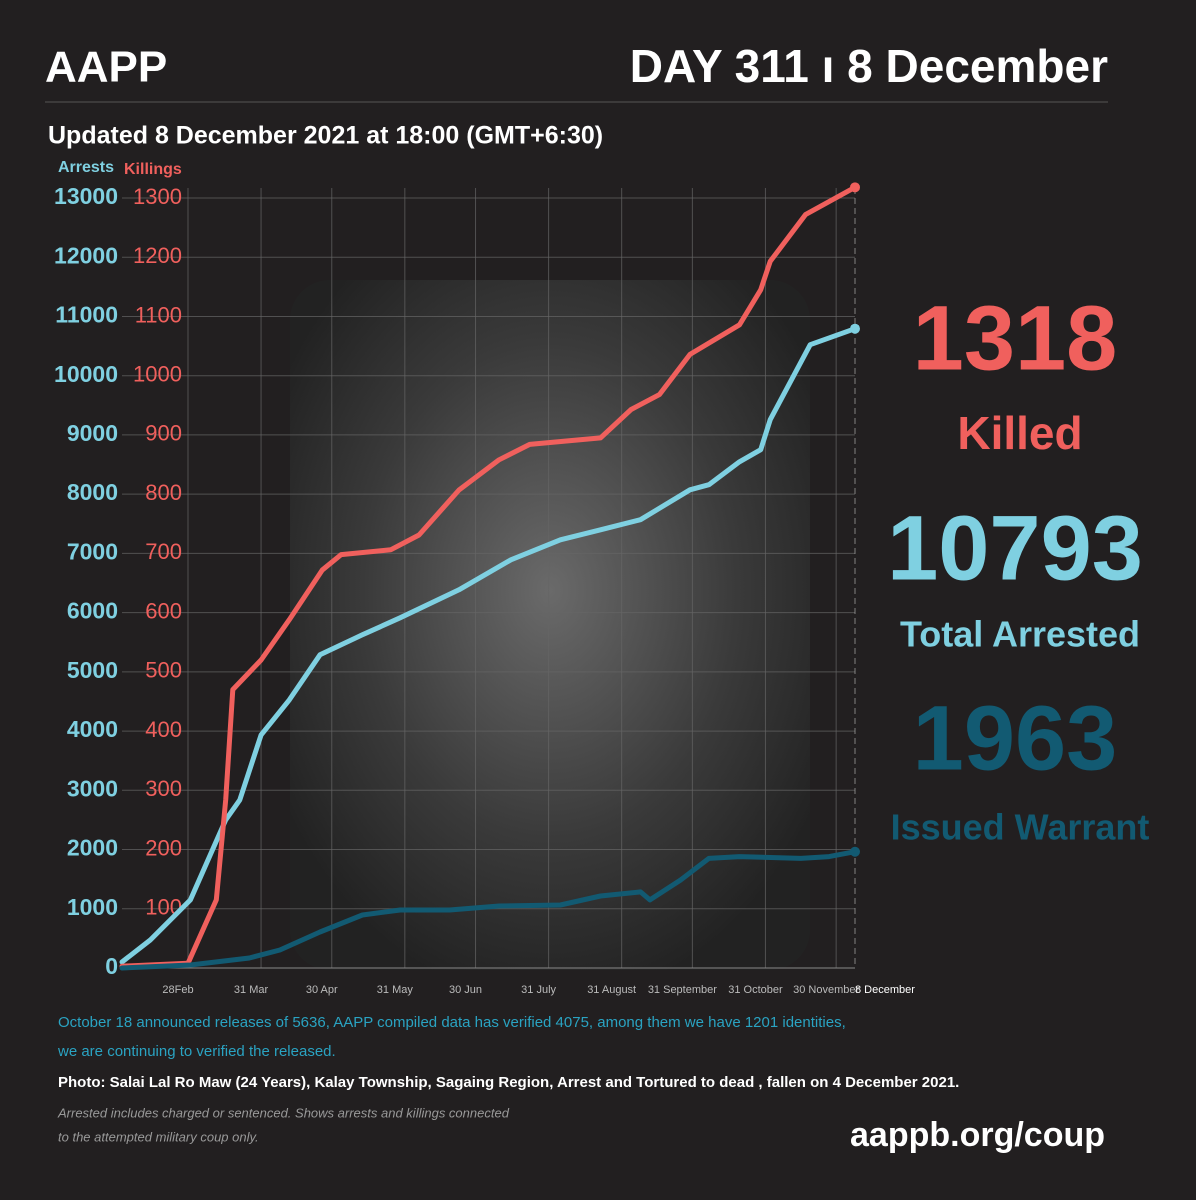 The width and height of the screenshot is (1196, 1200). I want to click on stat-value: 10793, so click(1015, 548).